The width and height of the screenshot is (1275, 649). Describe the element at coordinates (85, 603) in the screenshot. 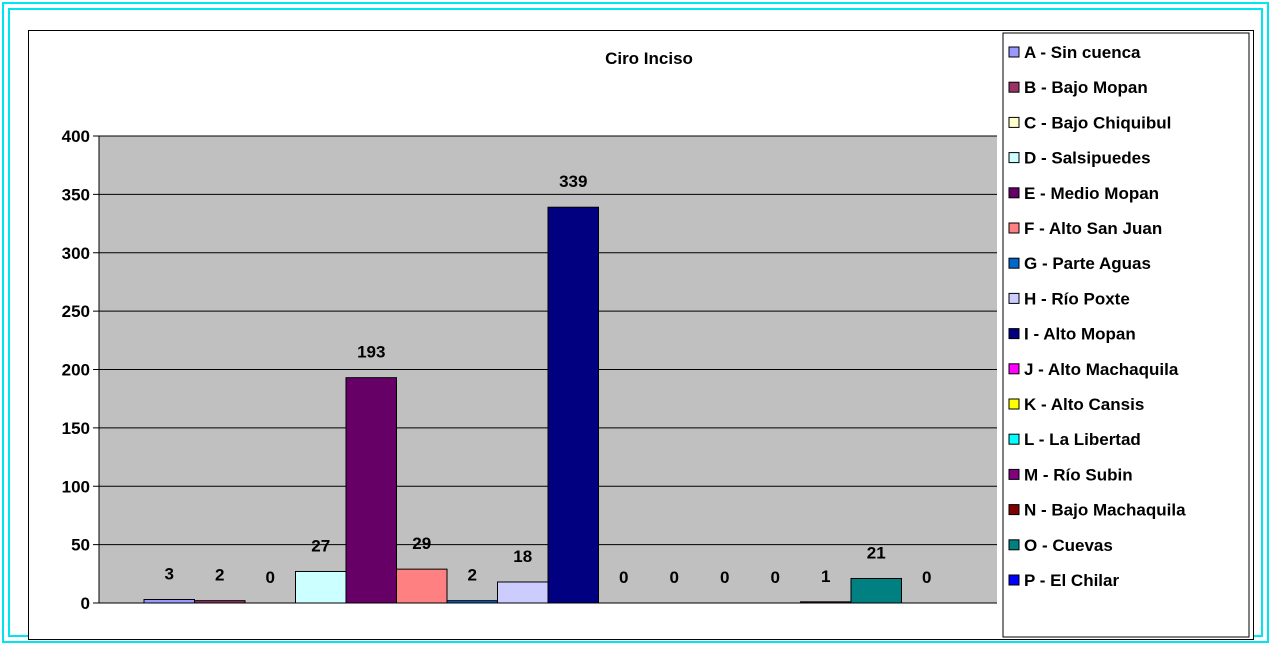

I see `y-tick-label: 0` at that location.